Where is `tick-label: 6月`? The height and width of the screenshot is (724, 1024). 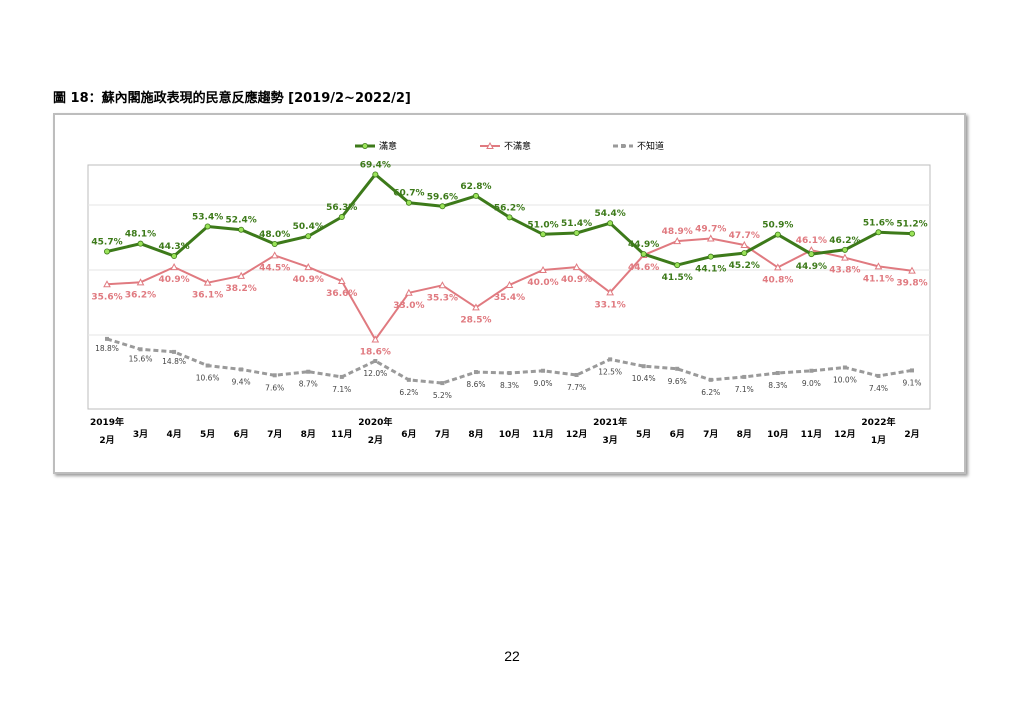 tick-label: 6月 is located at coordinates (677, 434).